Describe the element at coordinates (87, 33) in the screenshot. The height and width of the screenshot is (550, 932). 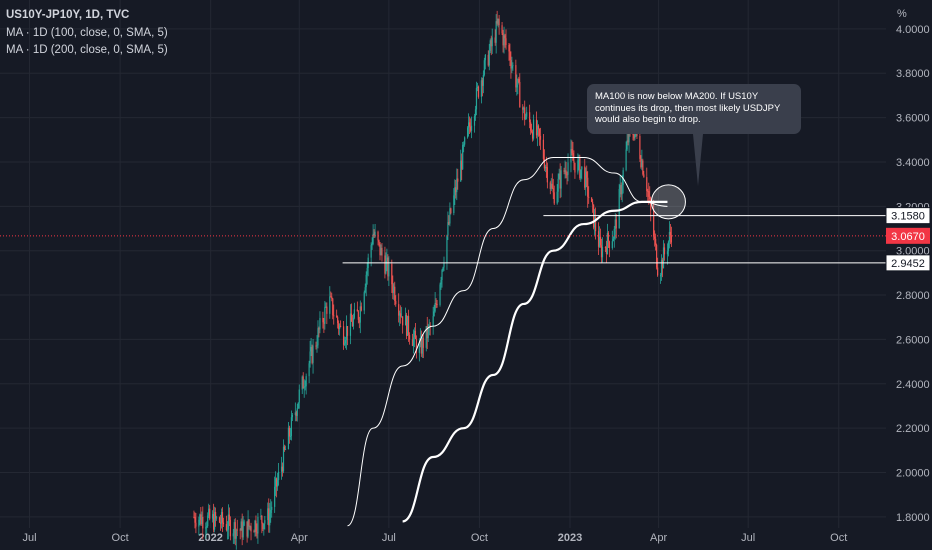
I see `legend-ma100: MA · 1D (100, close, 0, SMA, 5)` at that location.